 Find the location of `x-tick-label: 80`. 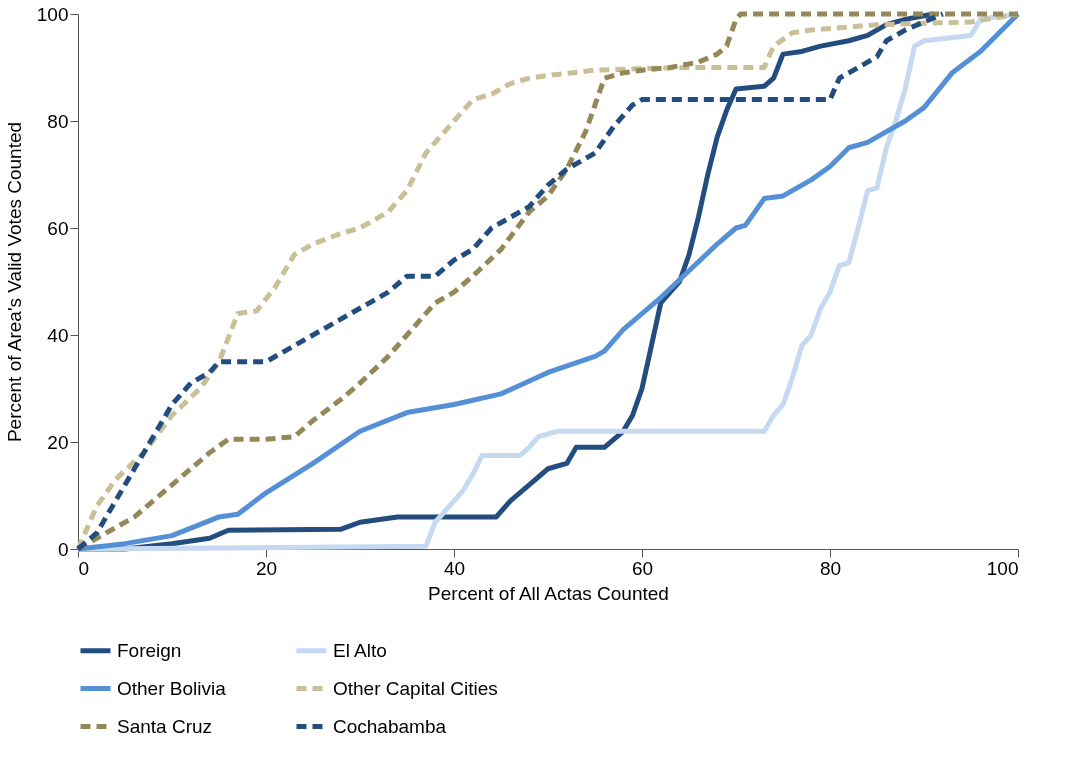

x-tick-label: 80 is located at coordinates (830, 568).